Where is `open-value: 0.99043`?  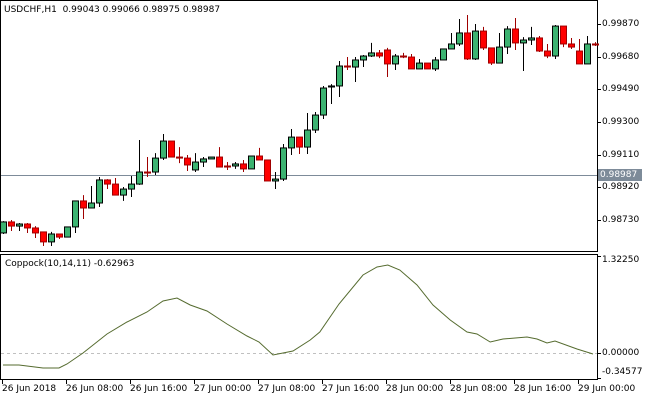
open-value: 0.99043 is located at coordinates (81, 10).